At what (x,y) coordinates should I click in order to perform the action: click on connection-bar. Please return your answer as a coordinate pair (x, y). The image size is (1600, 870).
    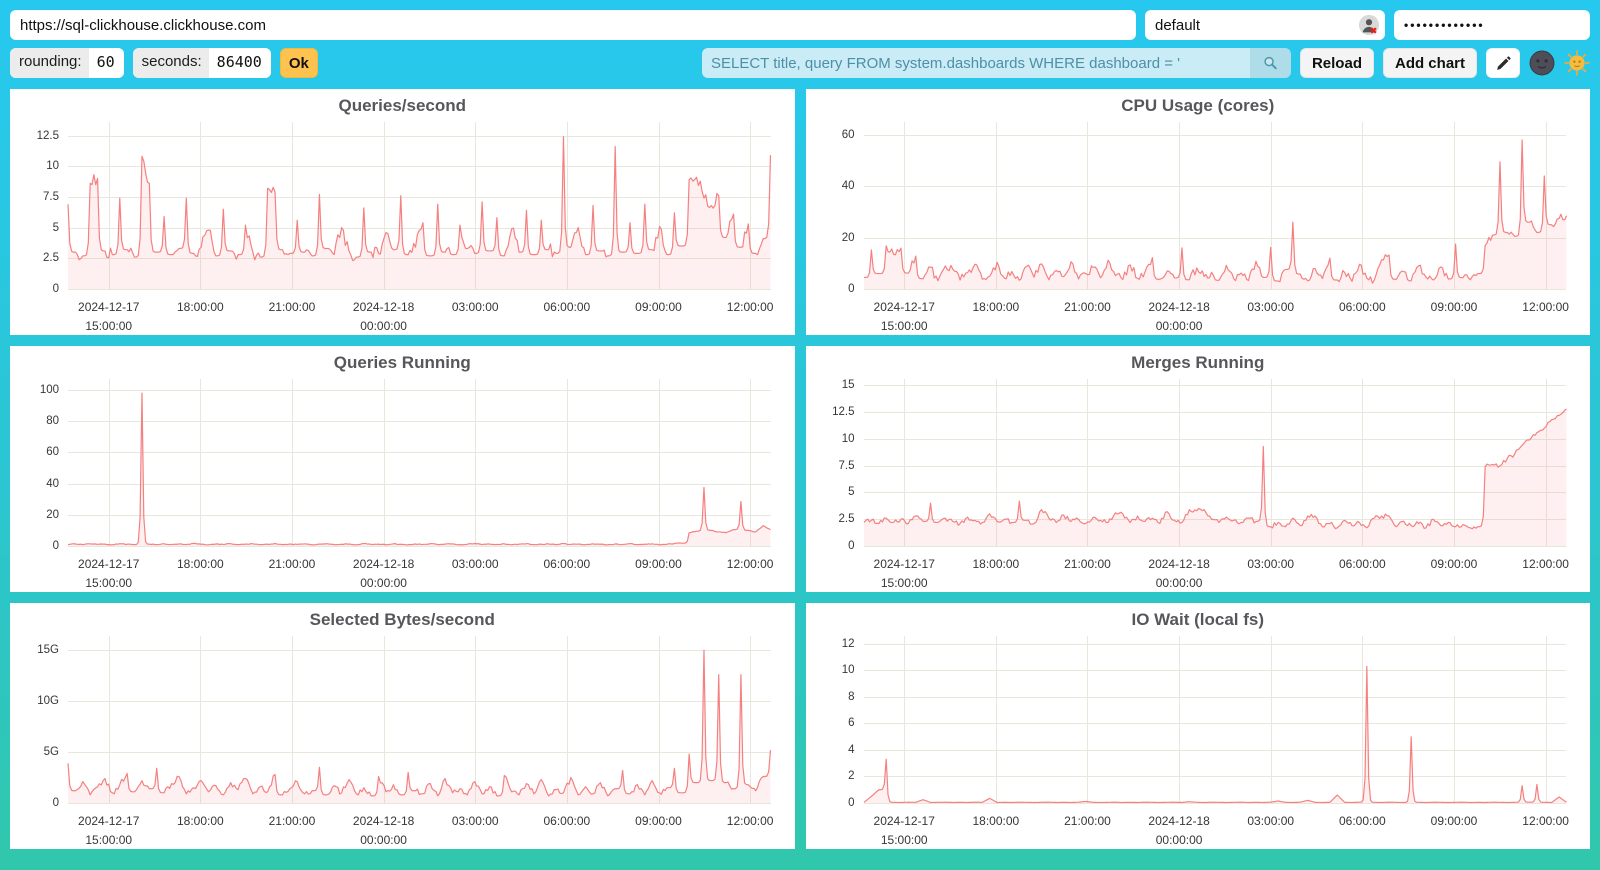
    Looking at the image, I should click on (800, 25).